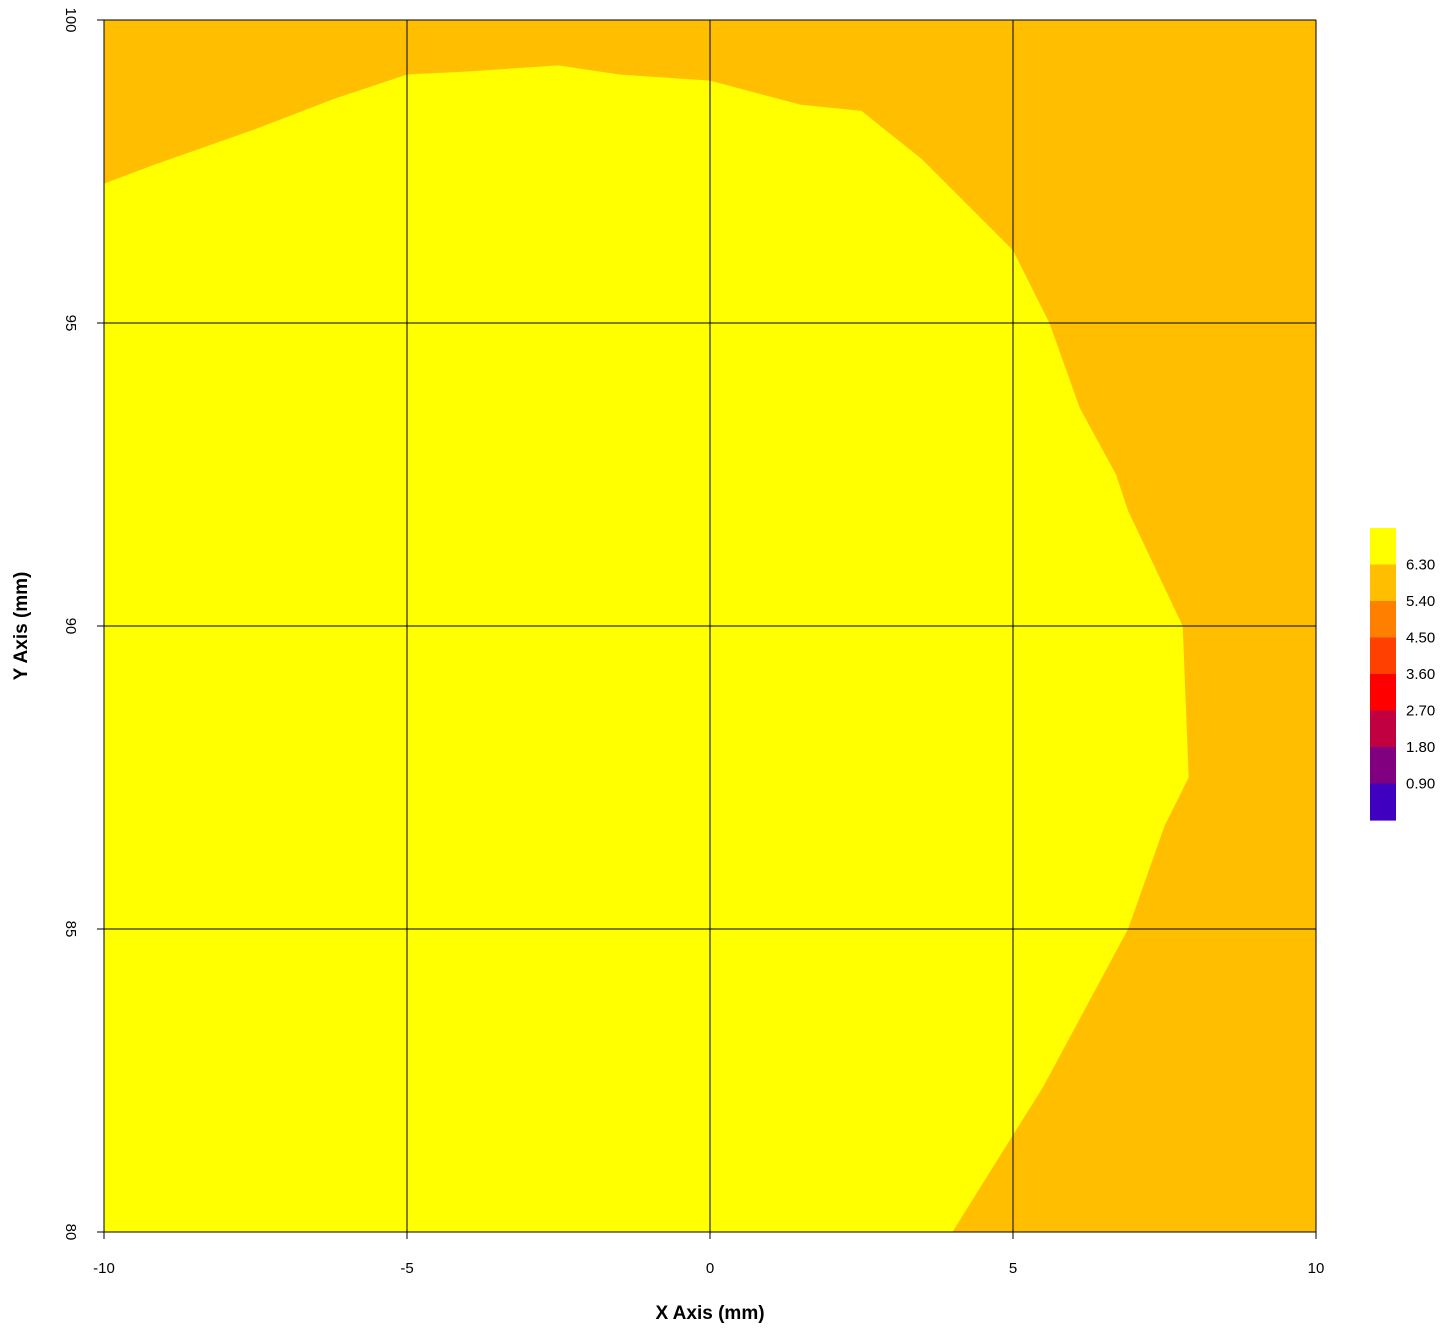  Describe the element at coordinates (1420, 711) in the screenshot. I see `legend-label: 2.70` at that location.